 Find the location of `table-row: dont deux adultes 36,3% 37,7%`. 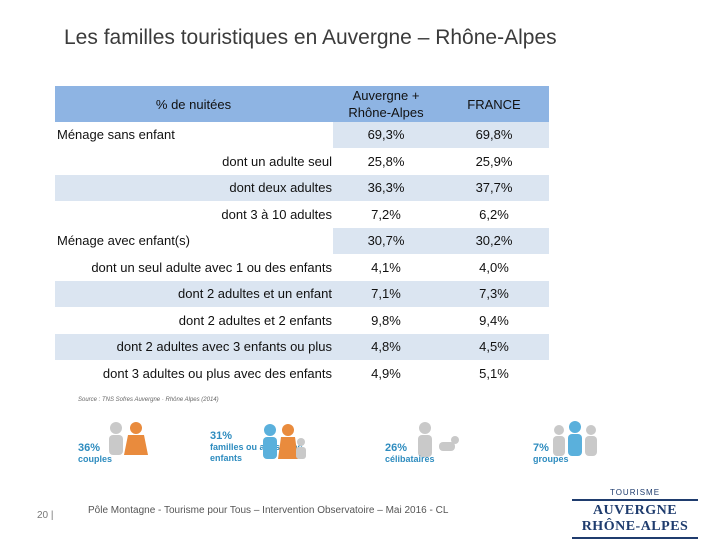

table-row: dont deux adultes 36,3% 37,7% is located at coordinates (302, 187).